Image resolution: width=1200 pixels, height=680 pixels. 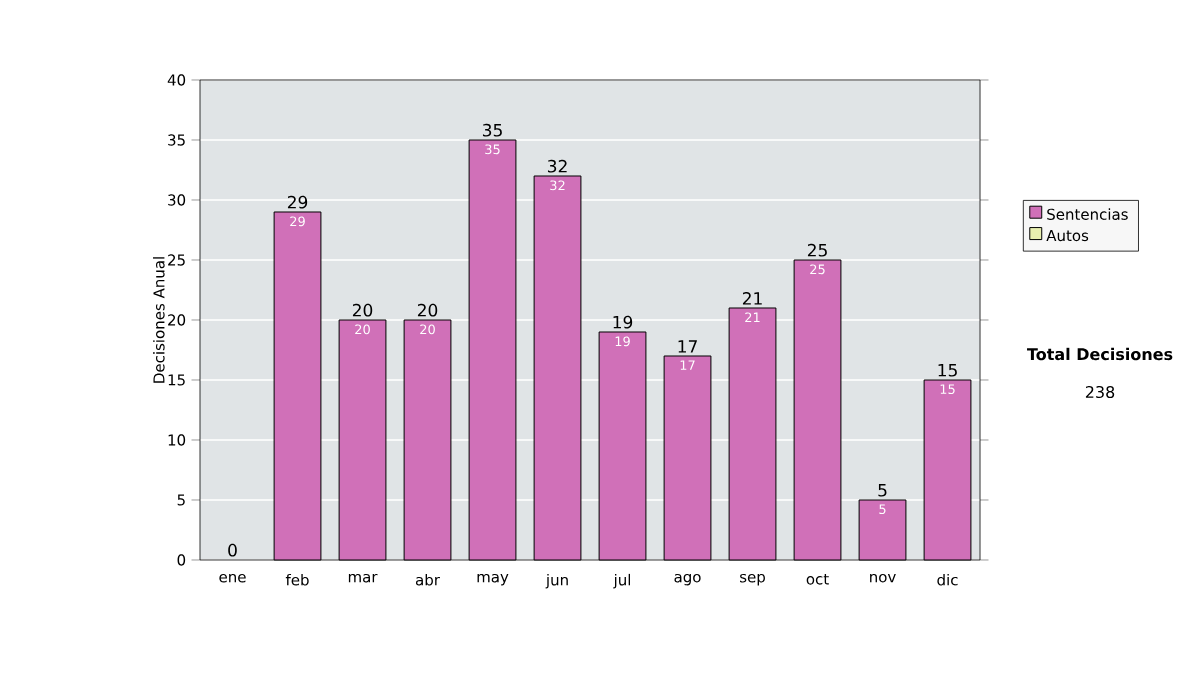 What do you see at coordinates (882, 490) in the screenshot?
I see `total-label: 5` at bounding box center [882, 490].